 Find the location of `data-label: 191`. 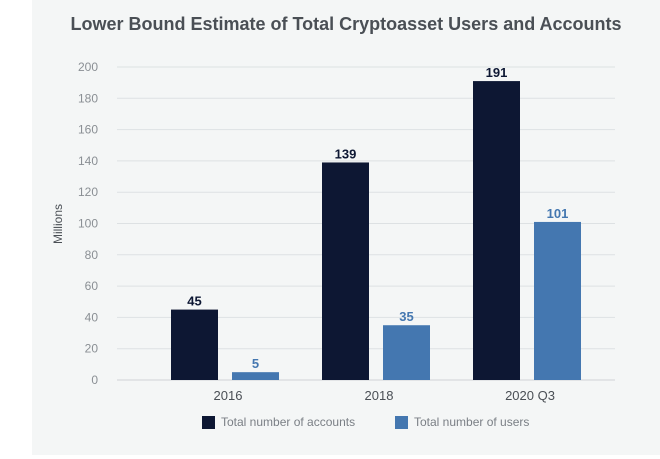

data-label: 191 is located at coordinates (497, 72).